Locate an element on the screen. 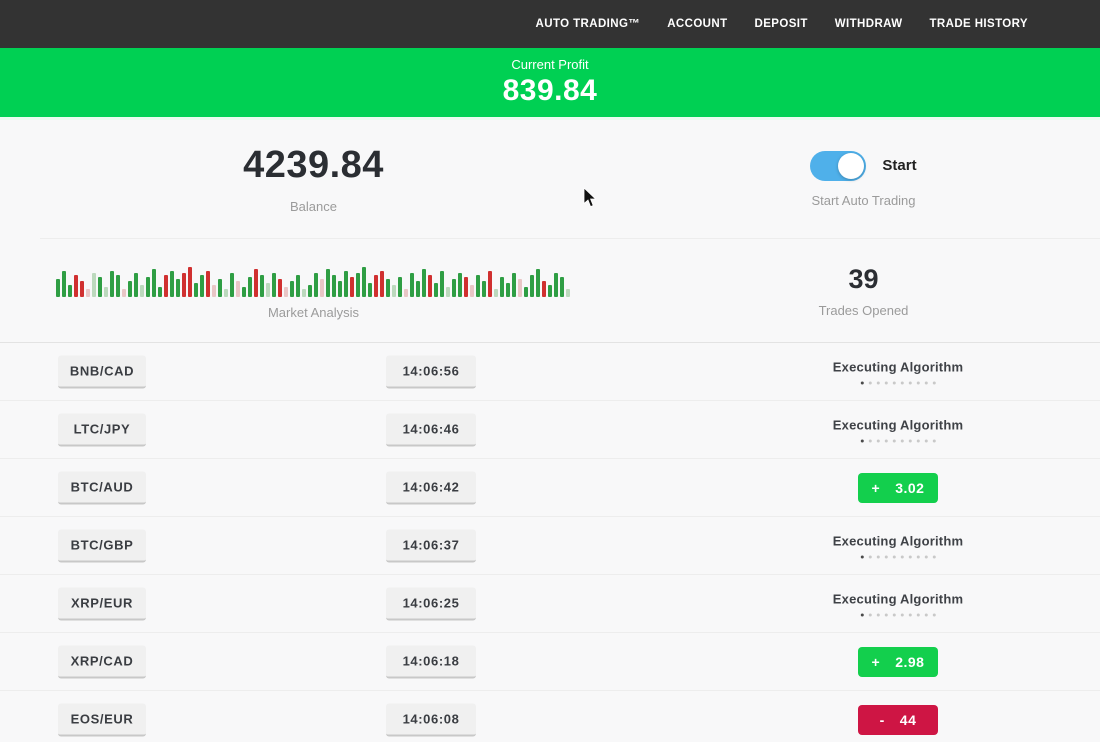 The width and height of the screenshot is (1100, 742). trade-status: +2.98 is located at coordinates (898, 661).